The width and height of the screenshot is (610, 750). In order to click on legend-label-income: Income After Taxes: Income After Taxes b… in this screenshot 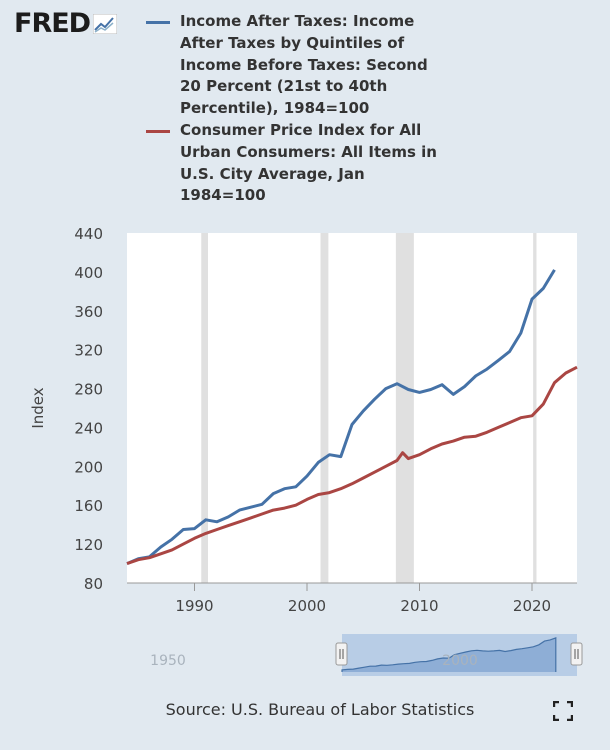, I will do `click(304, 65)`.